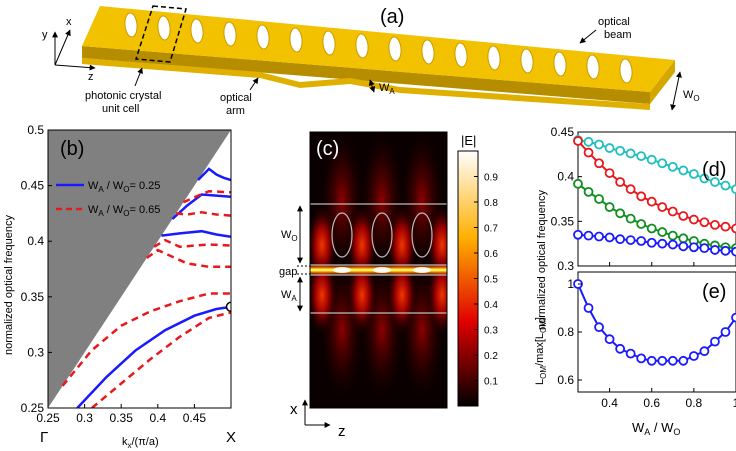  I want to click on unit-cell-label-line1: photonic crystal, so click(123, 96).